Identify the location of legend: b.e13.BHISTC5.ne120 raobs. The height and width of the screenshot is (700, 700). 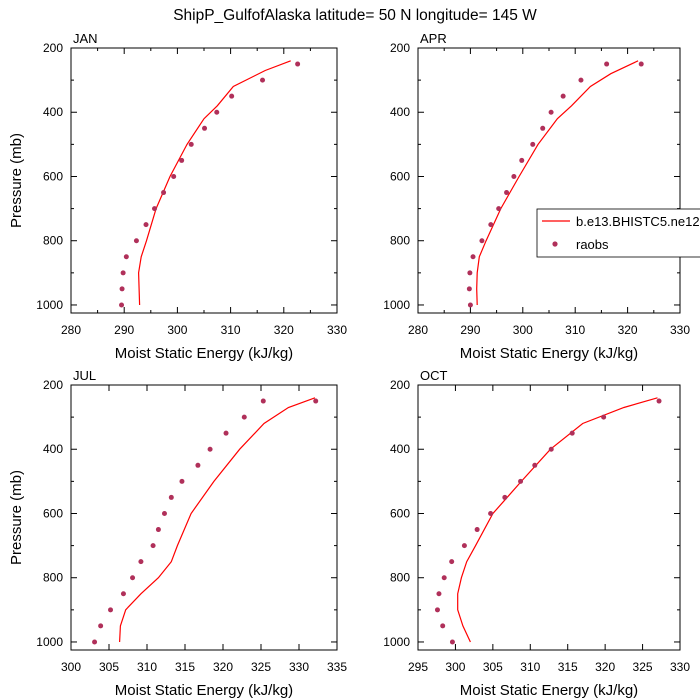
(618, 233).